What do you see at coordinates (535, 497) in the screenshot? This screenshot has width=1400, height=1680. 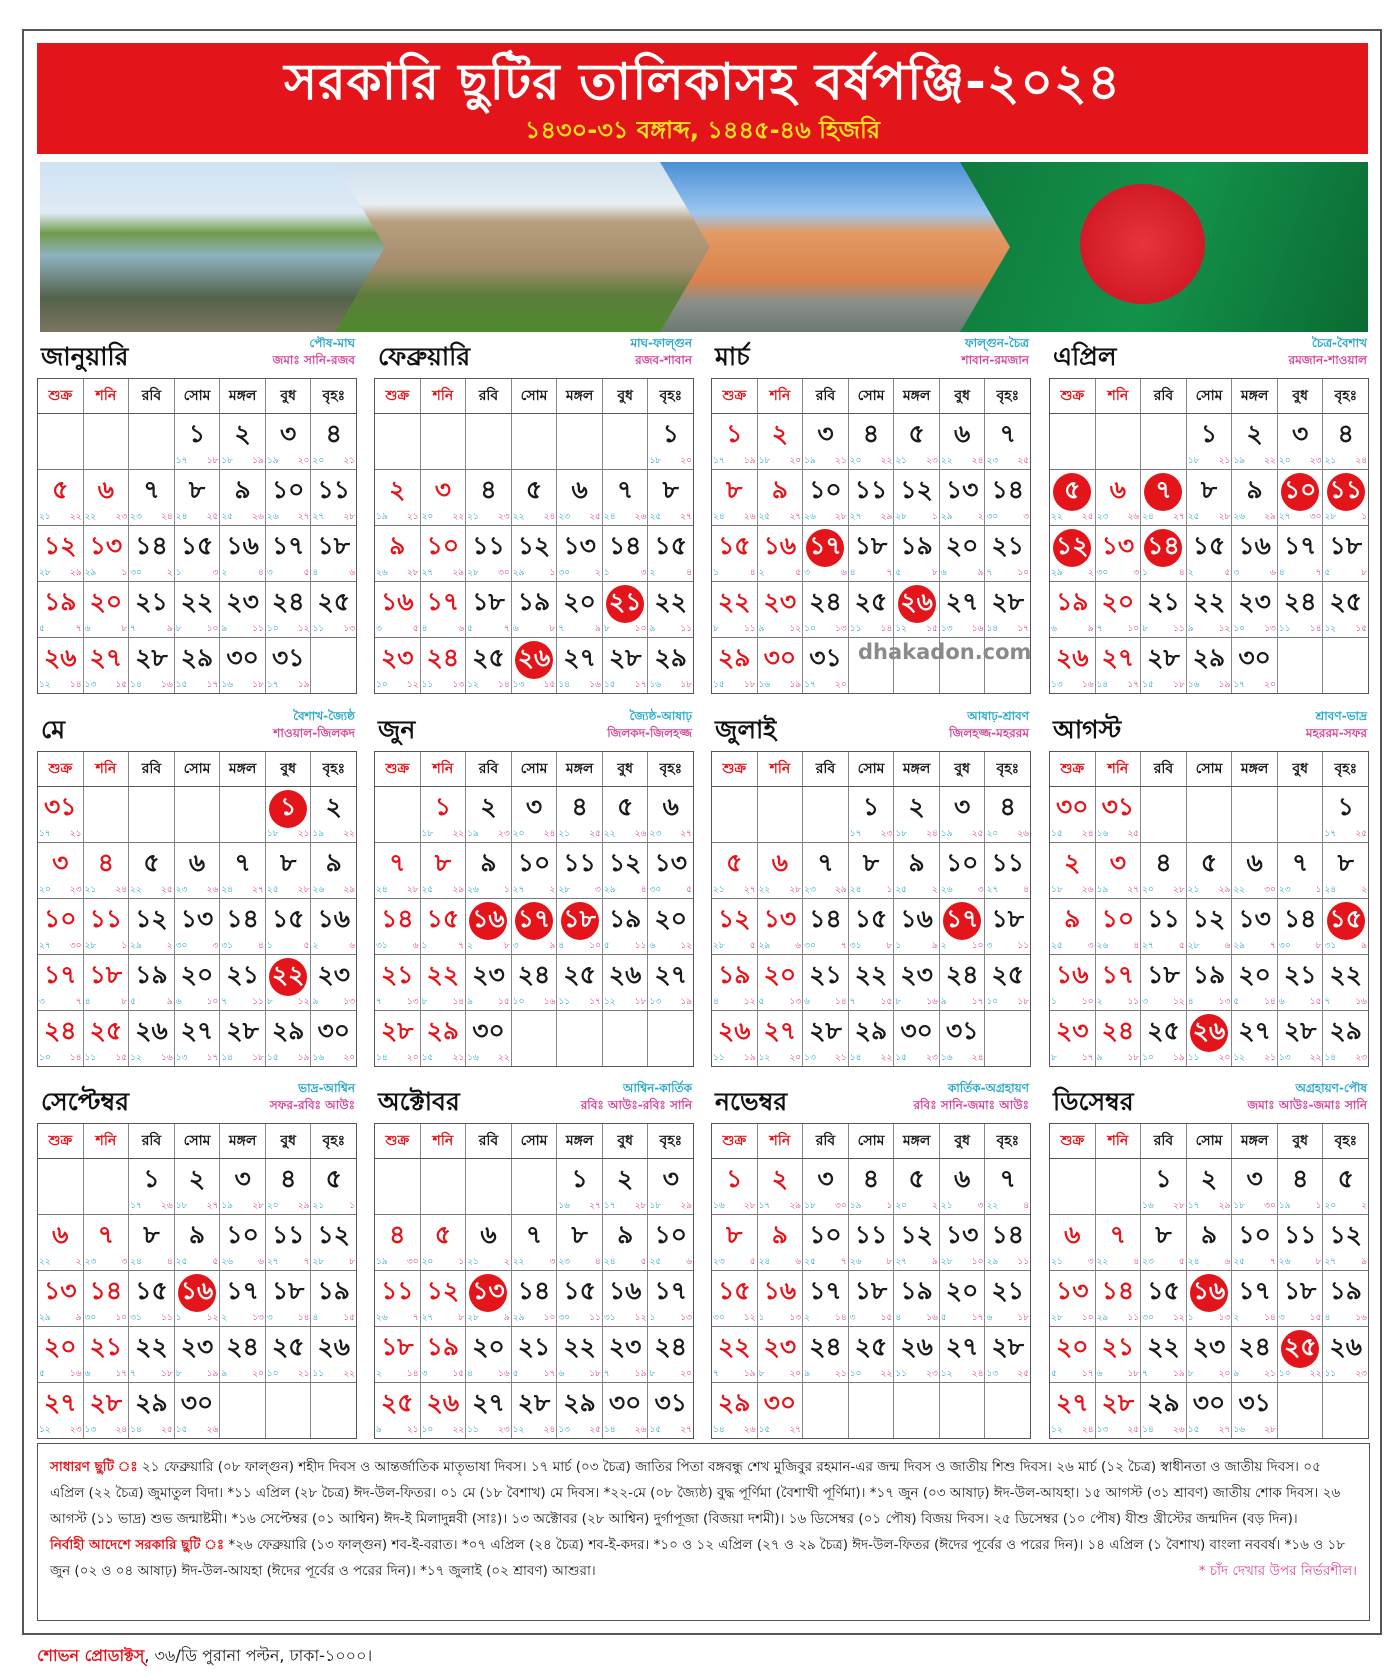 I see `day-cell: ৫ ২২ ২৪` at bounding box center [535, 497].